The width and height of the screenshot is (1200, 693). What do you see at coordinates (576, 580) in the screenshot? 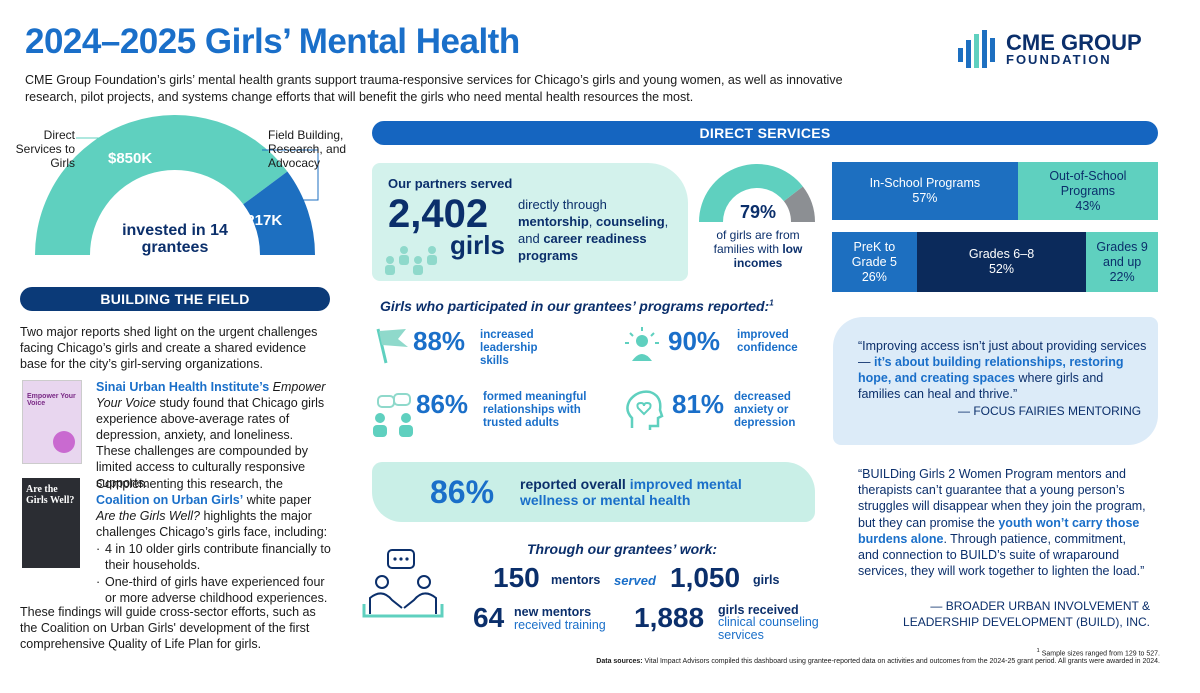
I see `work-label: mentors` at bounding box center [576, 580].